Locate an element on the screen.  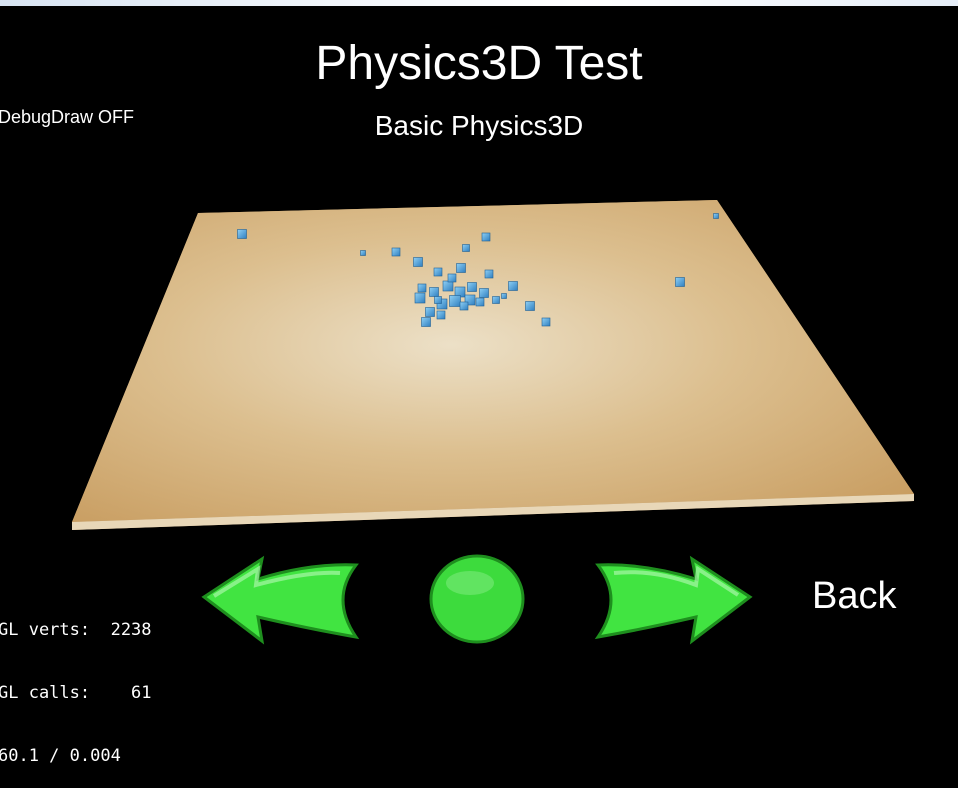
window-top-border is located at coordinates (479, 3).